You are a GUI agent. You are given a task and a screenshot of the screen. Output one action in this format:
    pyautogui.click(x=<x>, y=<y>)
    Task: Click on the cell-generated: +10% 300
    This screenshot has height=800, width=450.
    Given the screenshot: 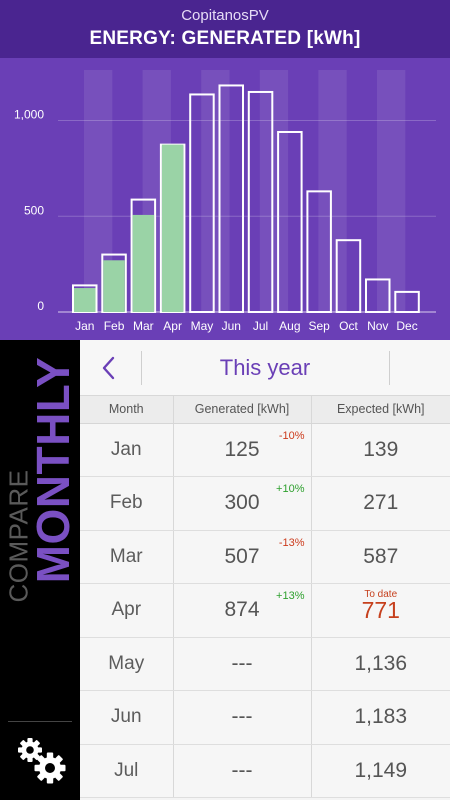 What is the action you would take?
    pyautogui.click(x=242, y=503)
    